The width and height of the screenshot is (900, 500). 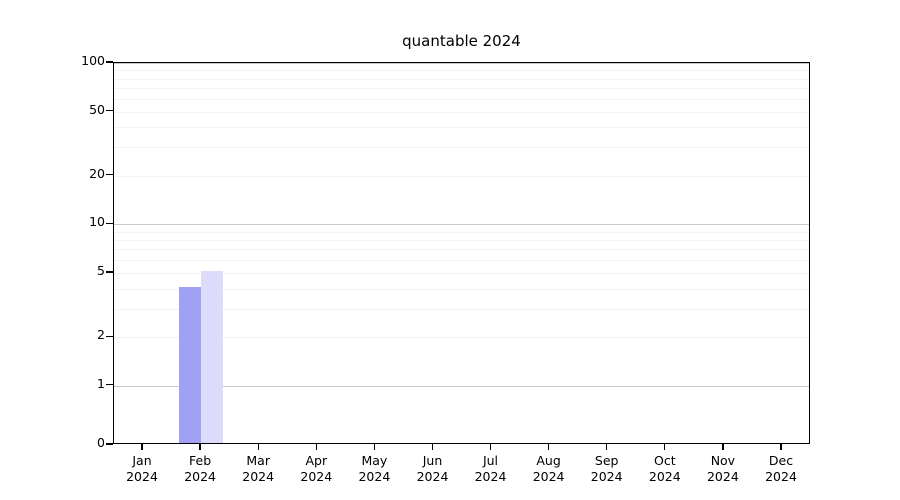 What do you see at coordinates (432, 460) in the screenshot?
I see `x-tick-label-line: Jun` at bounding box center [432, 460].